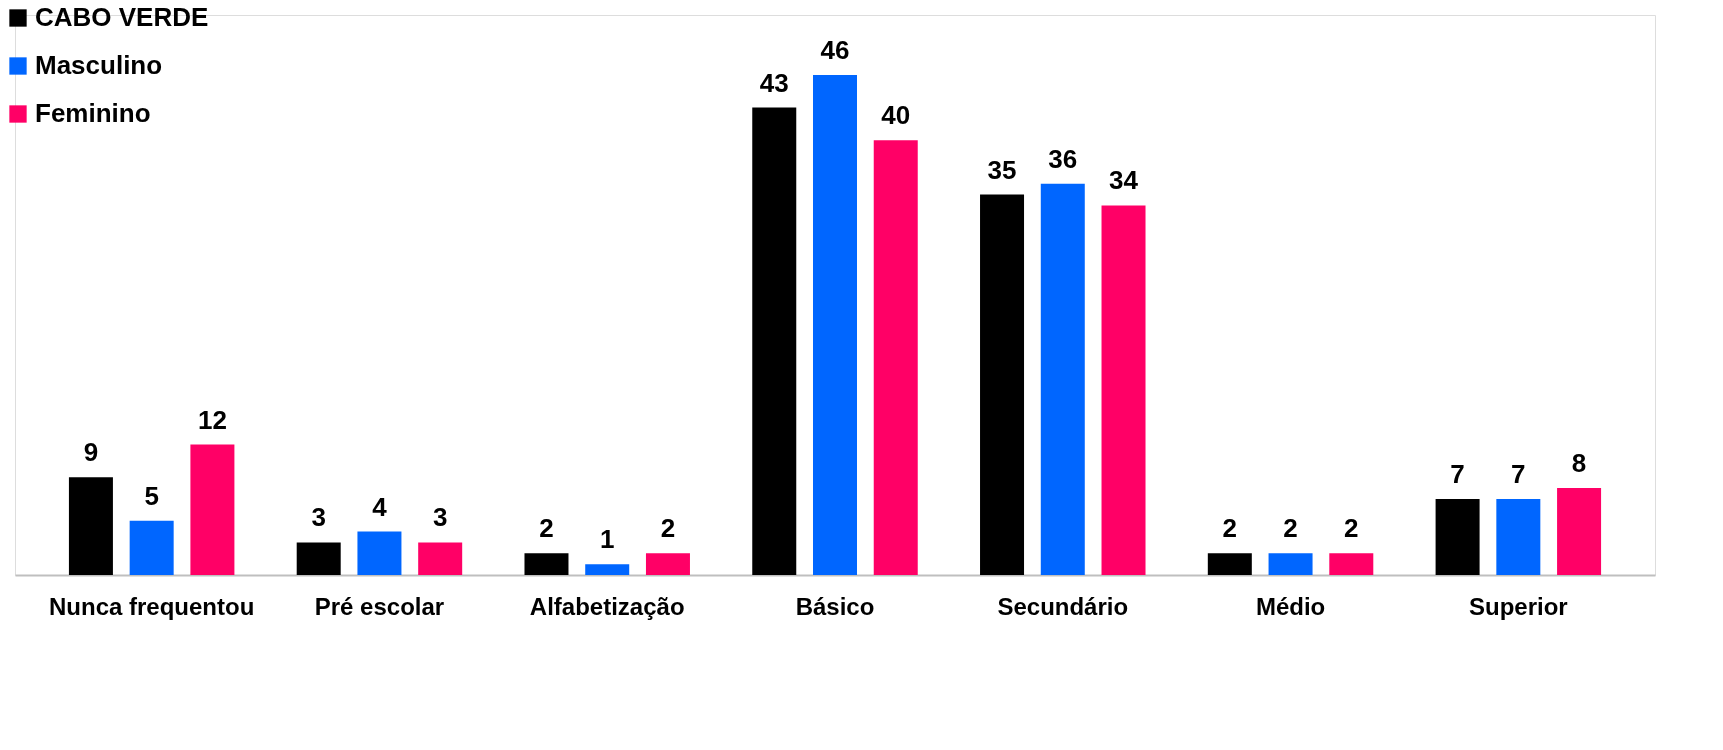 This screenshot has width=1723, height=750. Describe the element at coordinates (380, 506) in the screenshot. I see `data-label: 4` at that location.